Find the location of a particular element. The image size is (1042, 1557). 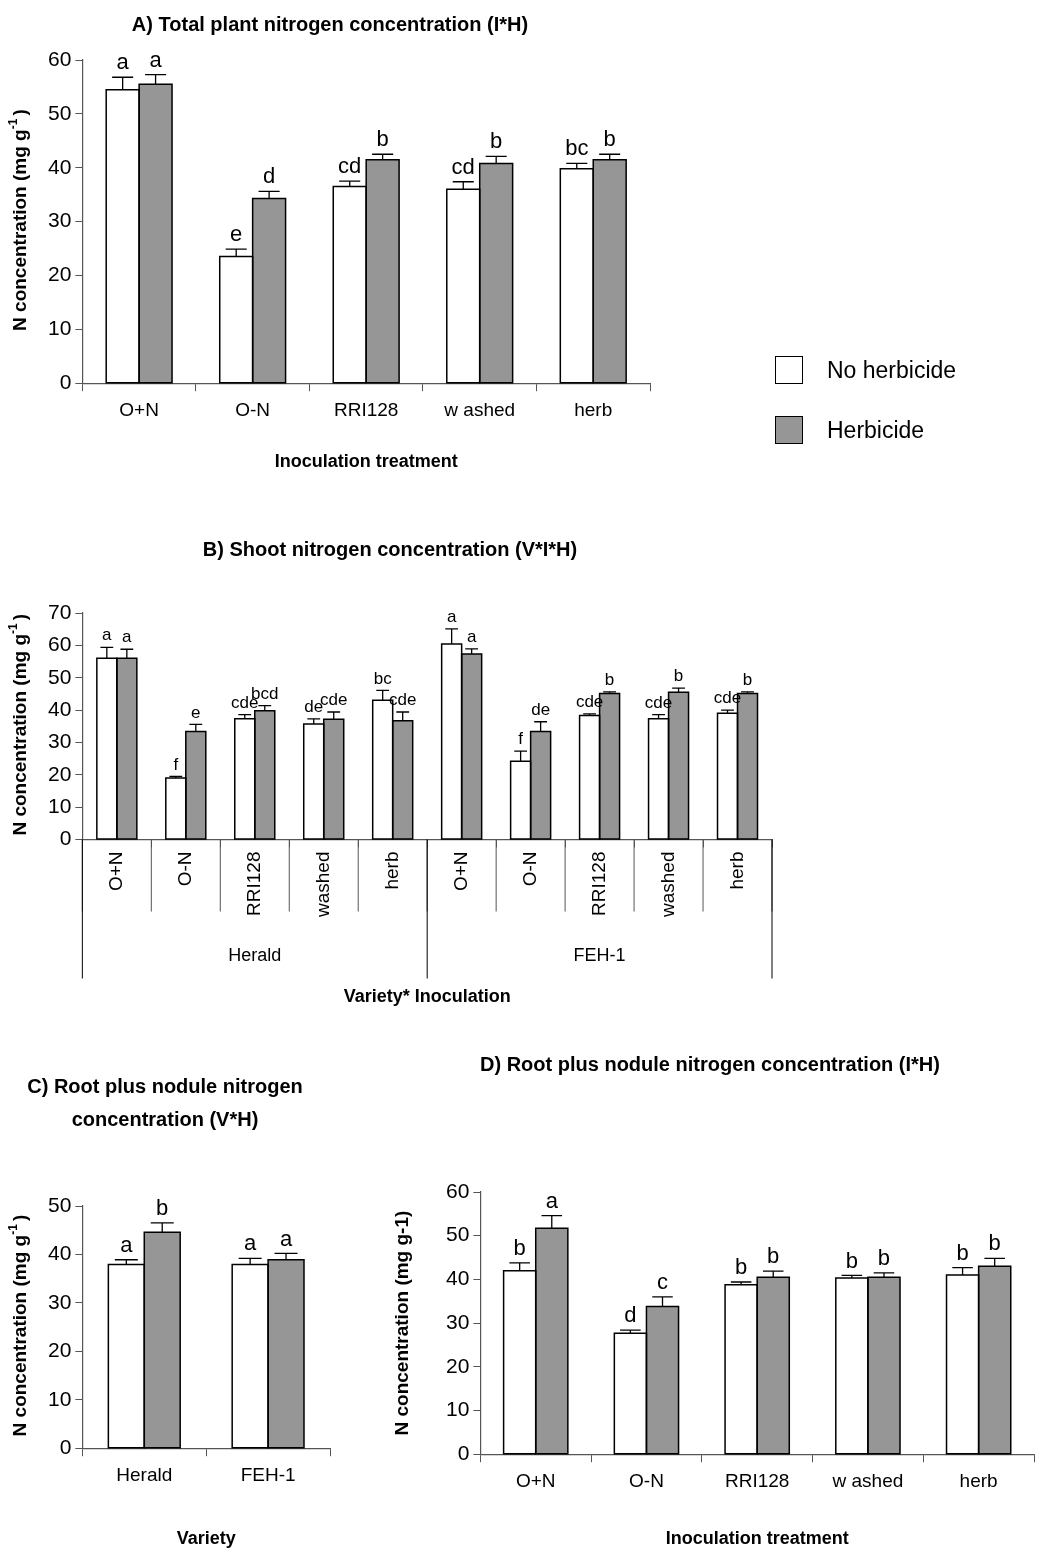

text: FEH-1 is located at coordinates (599, 955).